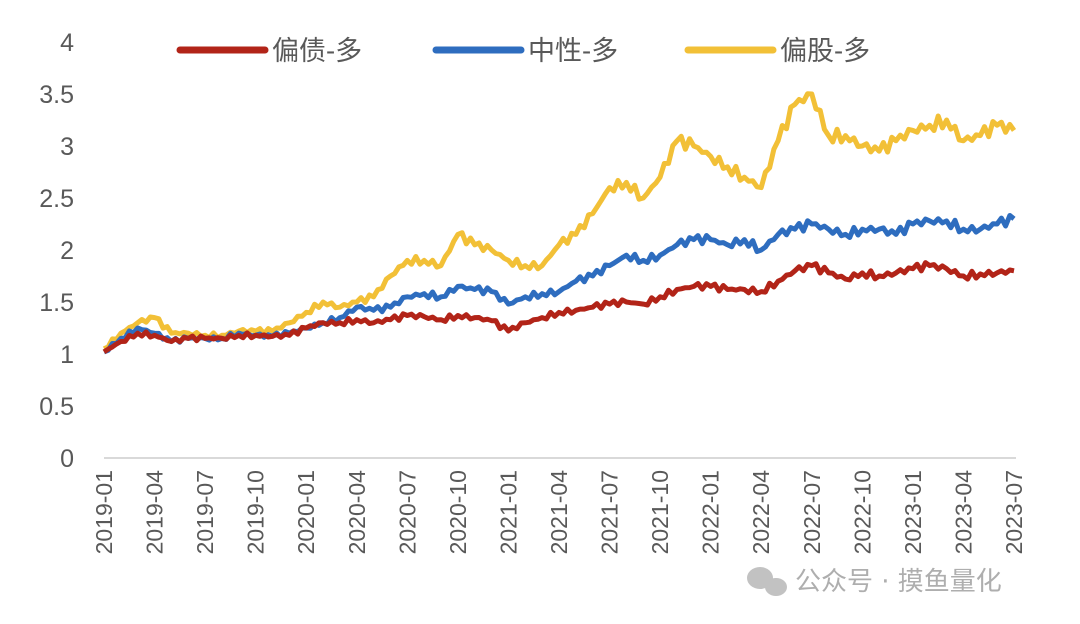 This screenshot has height=624, width=1080. I want to click on x-tick-label: 2023-04, so click(963, 512).